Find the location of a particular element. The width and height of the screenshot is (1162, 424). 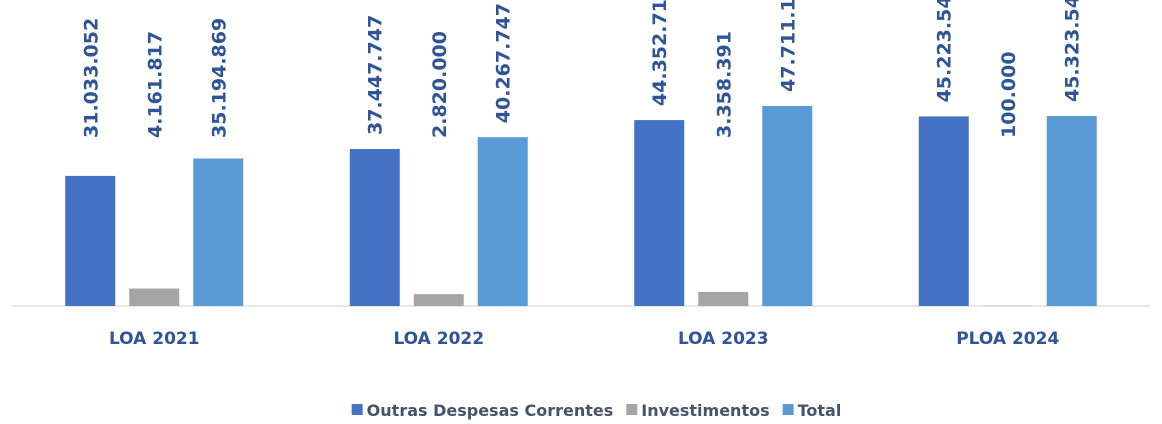

x-tick-label: PLOA 2024 is located at coordinates (1007, 339).